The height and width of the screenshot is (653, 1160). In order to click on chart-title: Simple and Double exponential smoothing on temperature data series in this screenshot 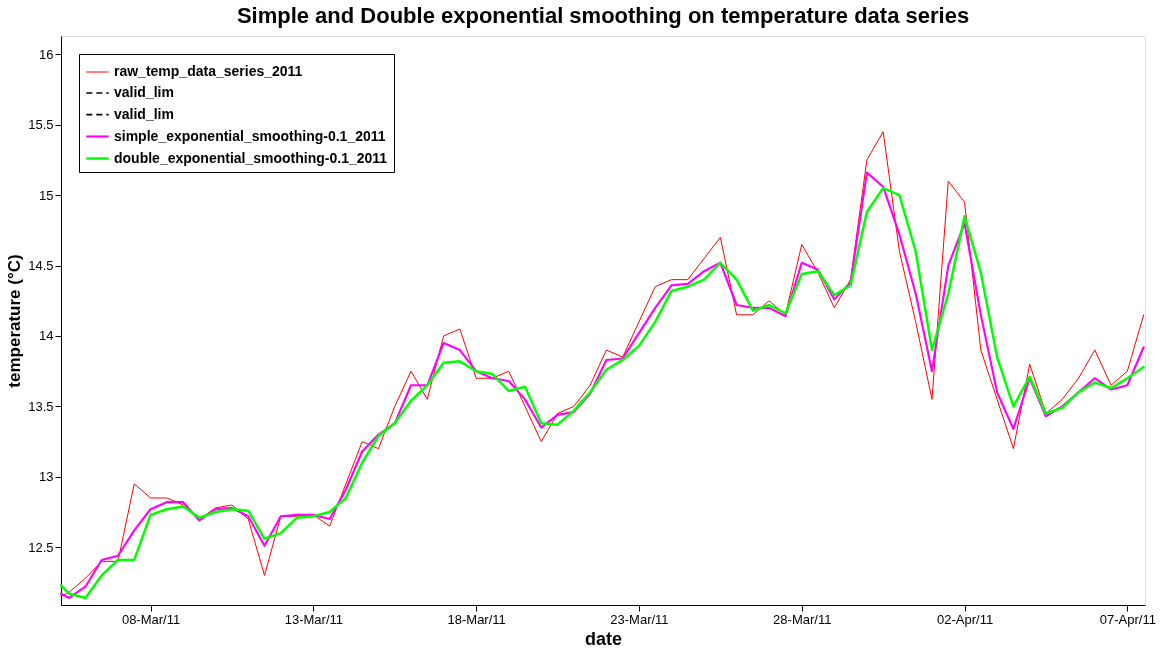, I will do `click(603, 15)`.